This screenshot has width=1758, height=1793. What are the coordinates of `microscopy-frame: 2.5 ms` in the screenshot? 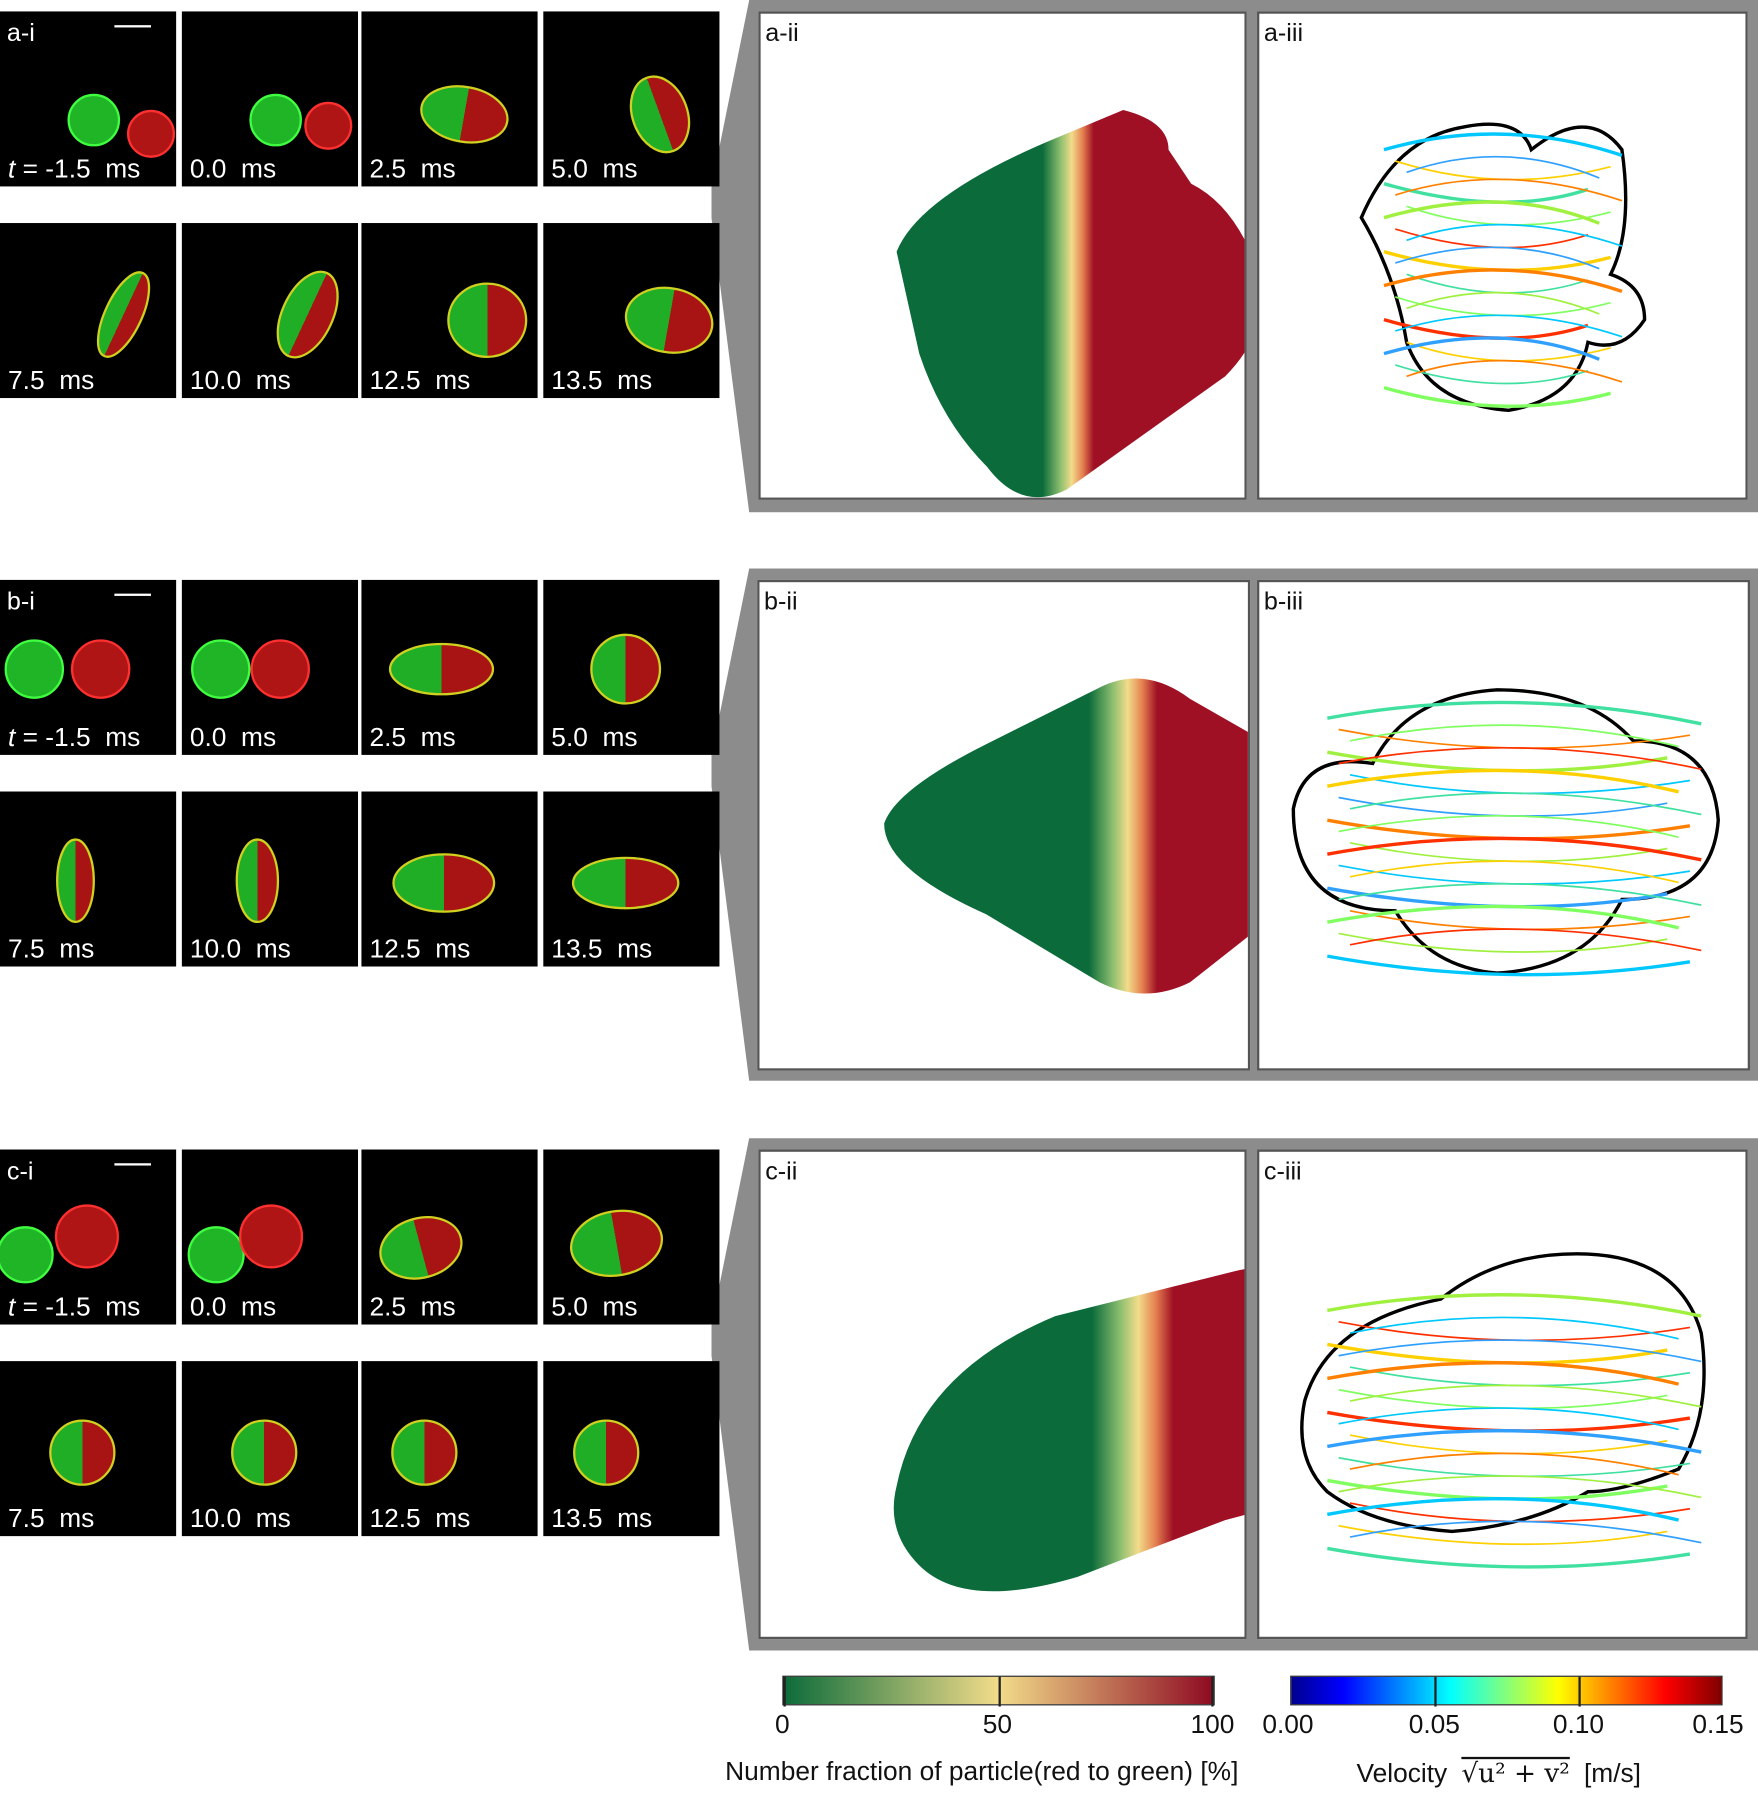 It's located at (449, 667).